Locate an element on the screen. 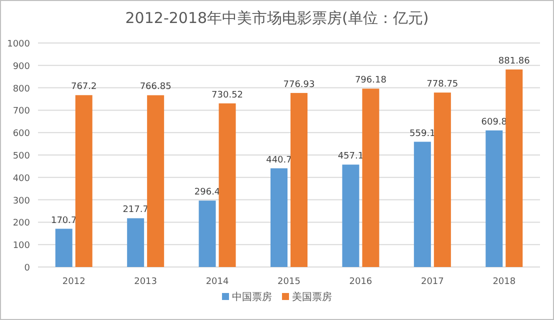 The height and width of the screenshot is (320, 554). data-label: 559.1 is located at coordinates (423, 133).